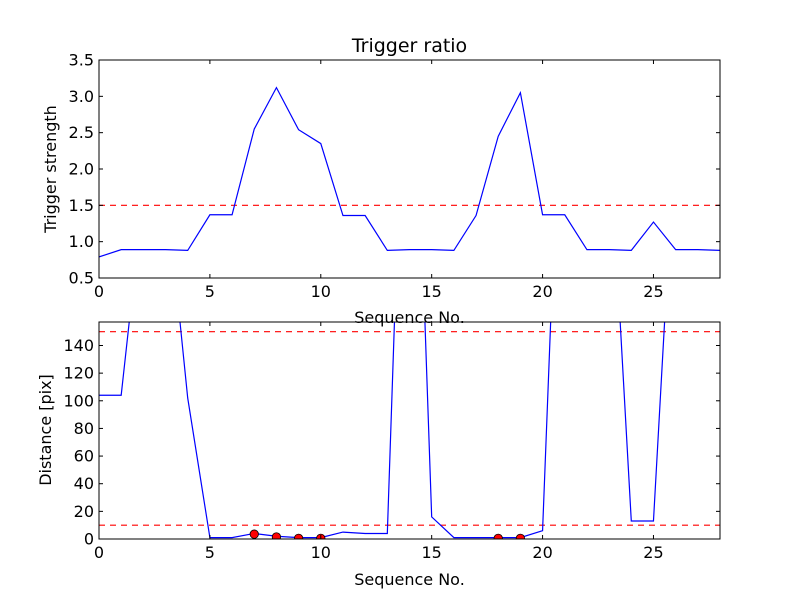  Describe the element at coordinates (81, 169) in the screenshot. I see `y-tick-label: 2.0` at that location.